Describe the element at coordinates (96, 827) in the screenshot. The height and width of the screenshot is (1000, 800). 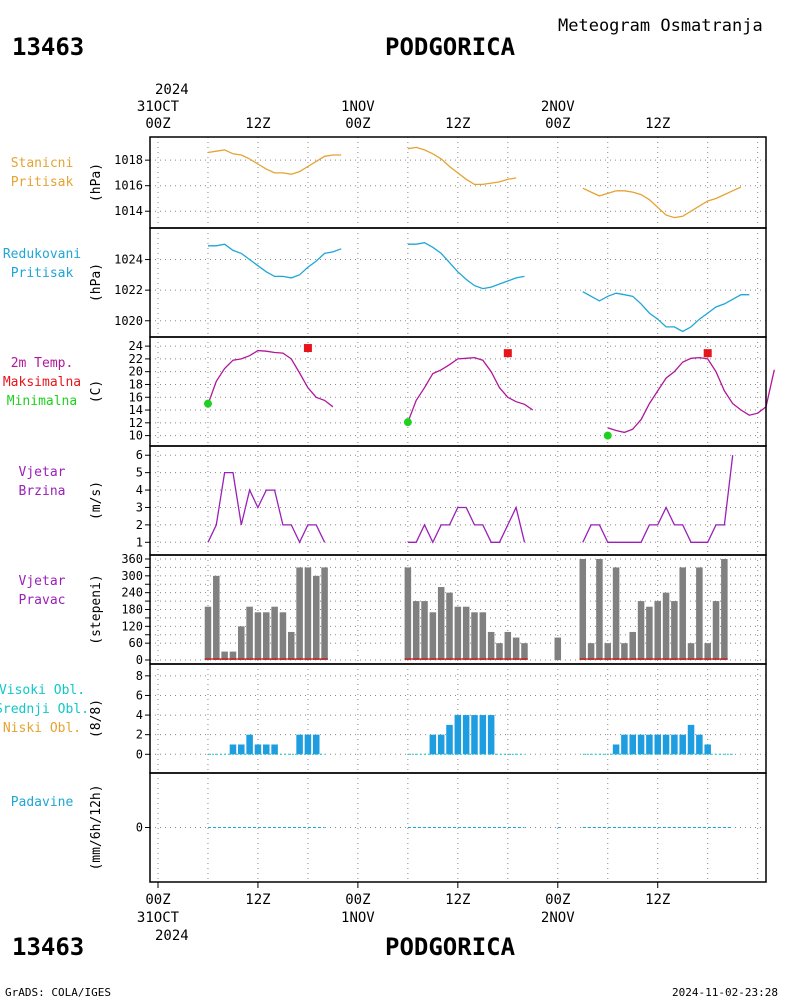
I see `axis-unit-label: (mm/6h/12h)` at that location.